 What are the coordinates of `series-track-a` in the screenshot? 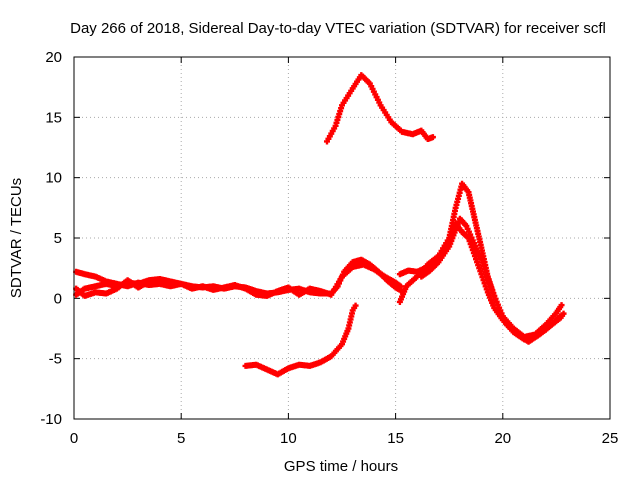 It's located at (238, 277).